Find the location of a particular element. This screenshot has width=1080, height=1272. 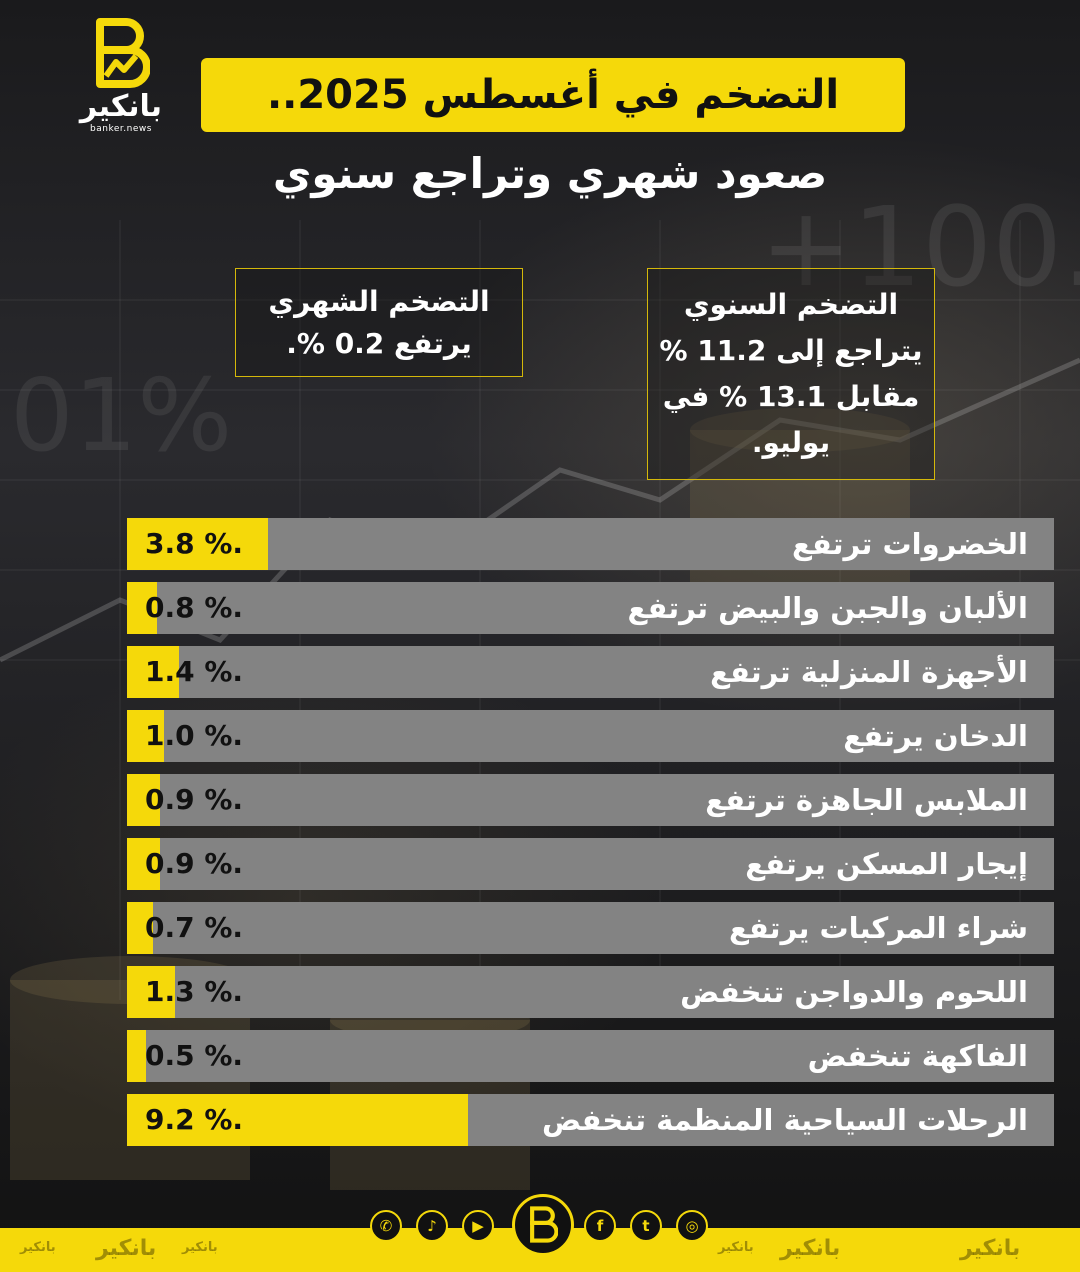

title-banner: التضخم في أغسطس 2025.. is located at coordinates (553, 95).